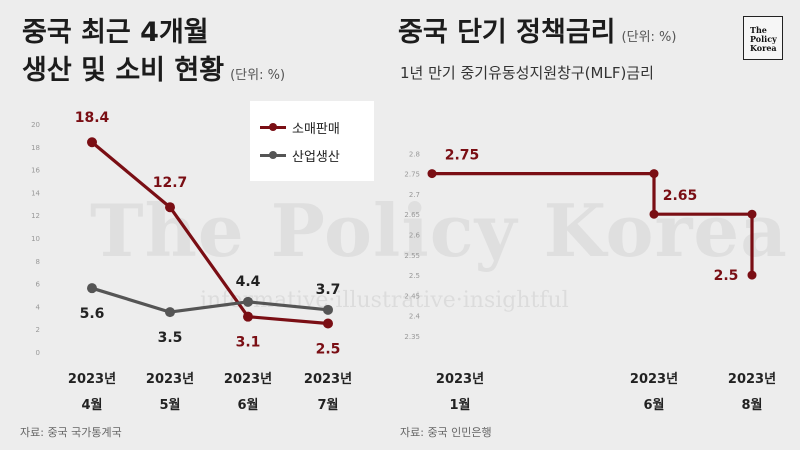  I want to click on logo-line3: Korea, so click(763, 48).